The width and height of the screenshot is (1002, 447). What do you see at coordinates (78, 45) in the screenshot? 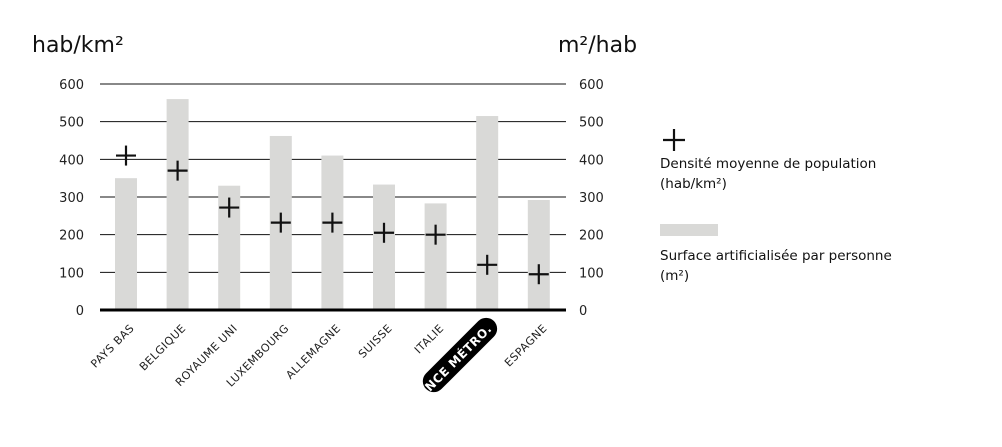
I see `left-axis-unit-label: hab/km²` at bounding box center [78, 45].